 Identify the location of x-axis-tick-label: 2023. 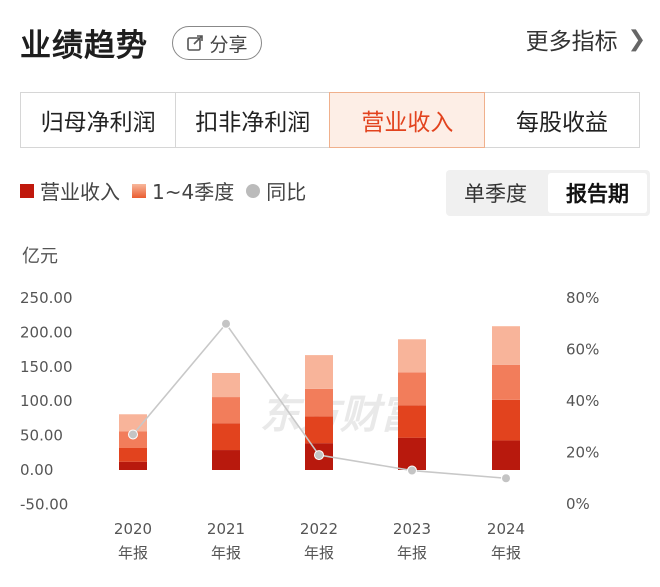
(412, 529).